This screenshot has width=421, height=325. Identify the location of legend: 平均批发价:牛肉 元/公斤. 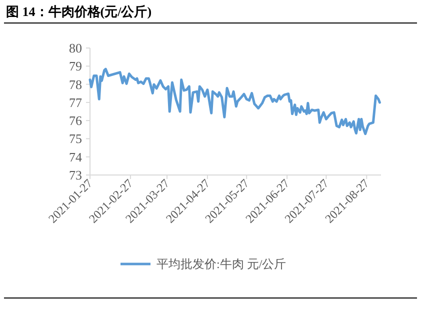
(203, 264).